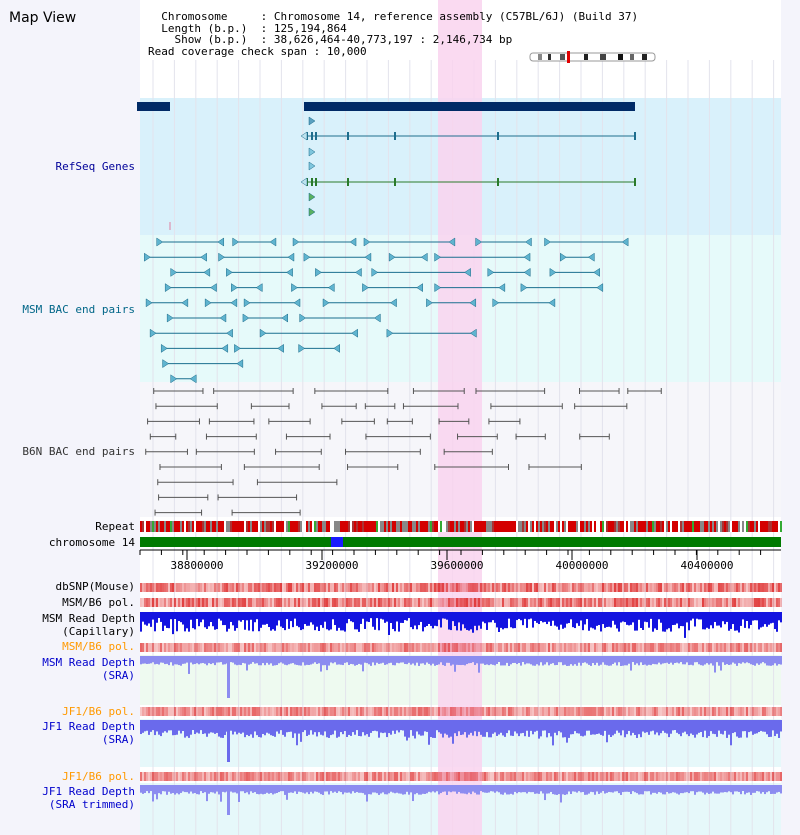 The height and width of the screenshot is (835, 800). Describe the element at coordinates (88, 733) in the screenshot. I see `track-label-jf1-depth-sra: JF1 Read Depth (SRA)` at that location.